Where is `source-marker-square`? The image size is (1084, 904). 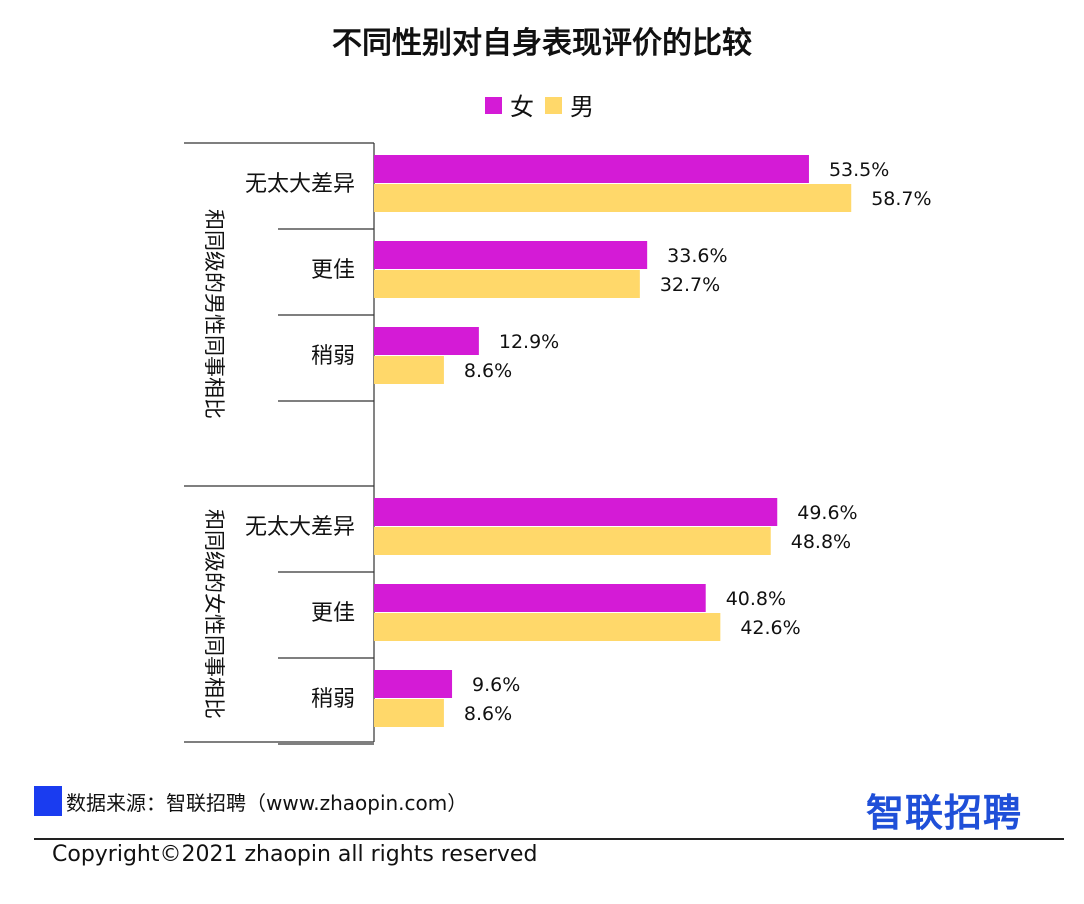
source-marker-square is located at coordinates (48, 801).